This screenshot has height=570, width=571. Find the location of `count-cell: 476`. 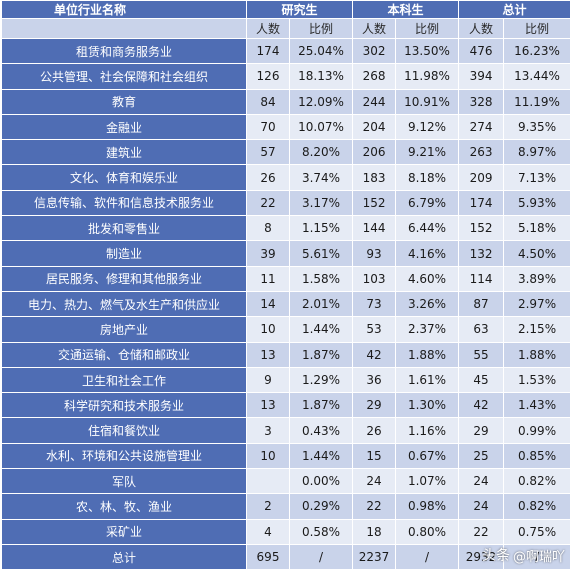

count-cell: 476 is located at coordinates (481, 51).